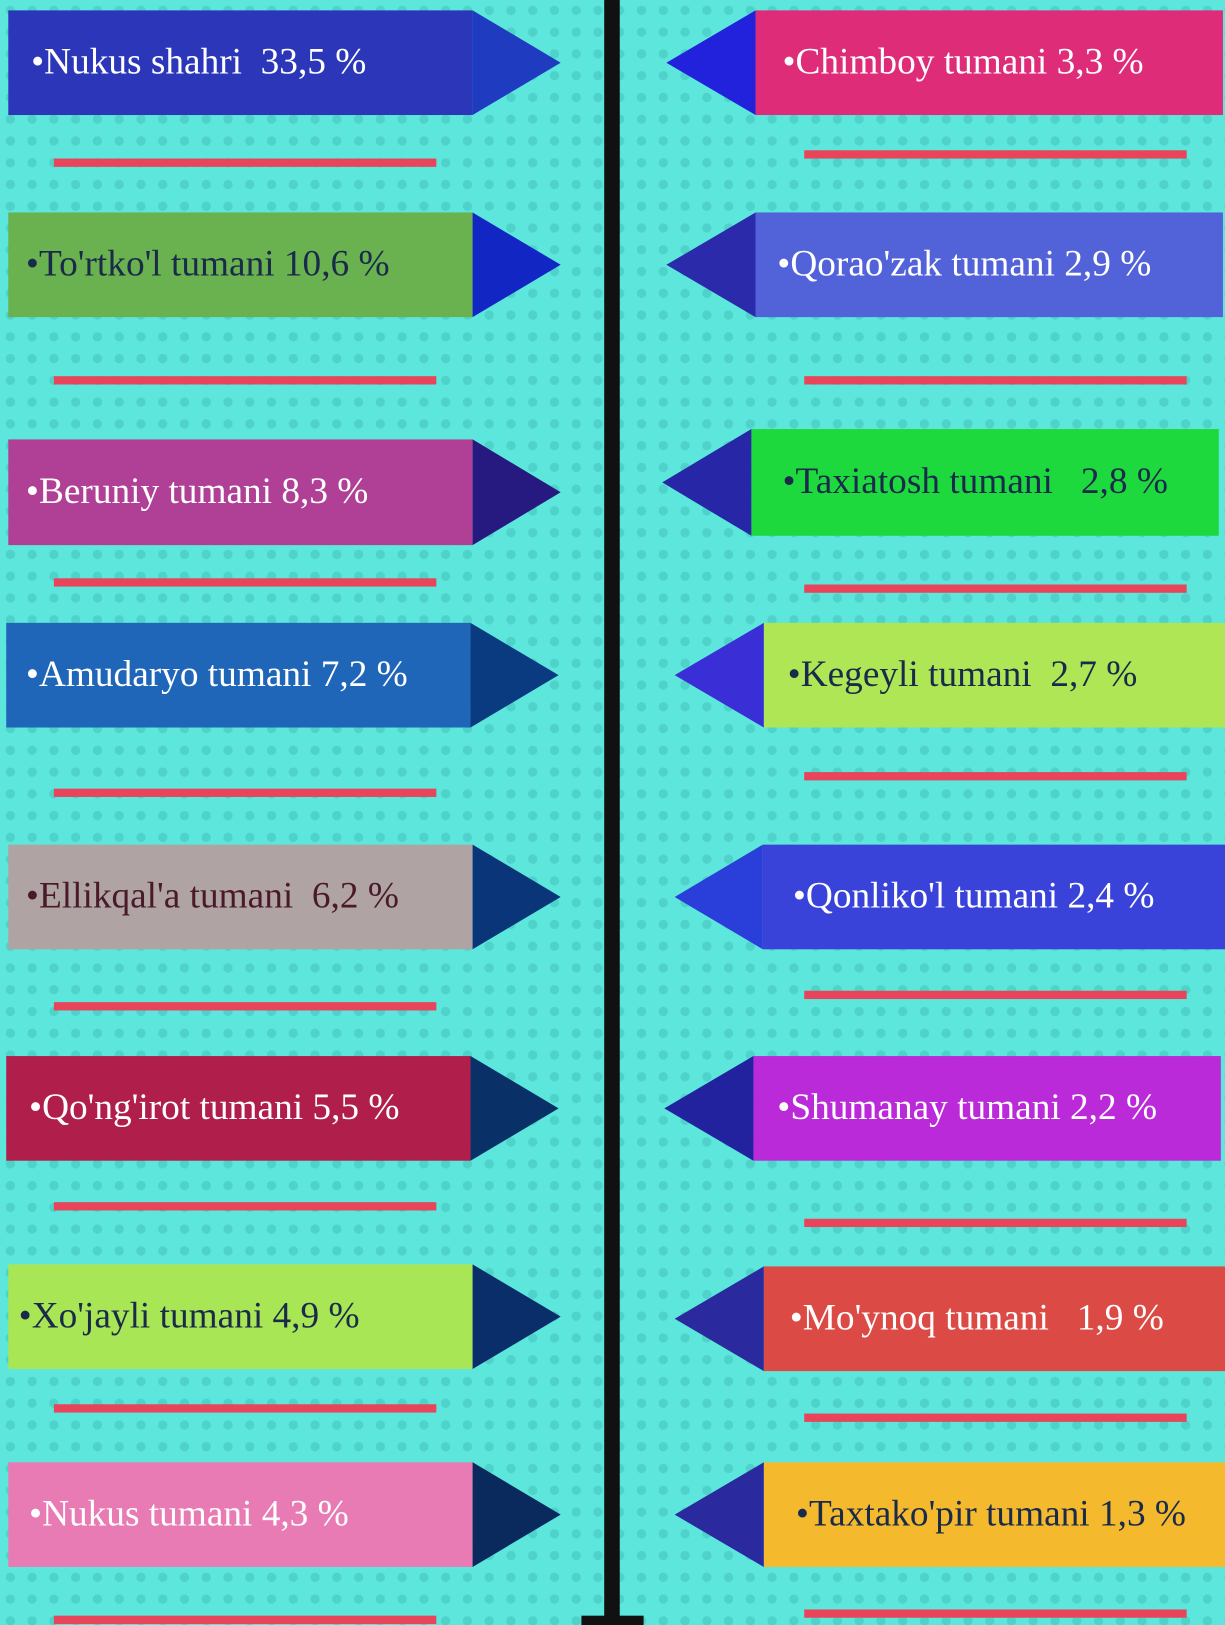  I want to click on divider-base, so click(612, 1620).